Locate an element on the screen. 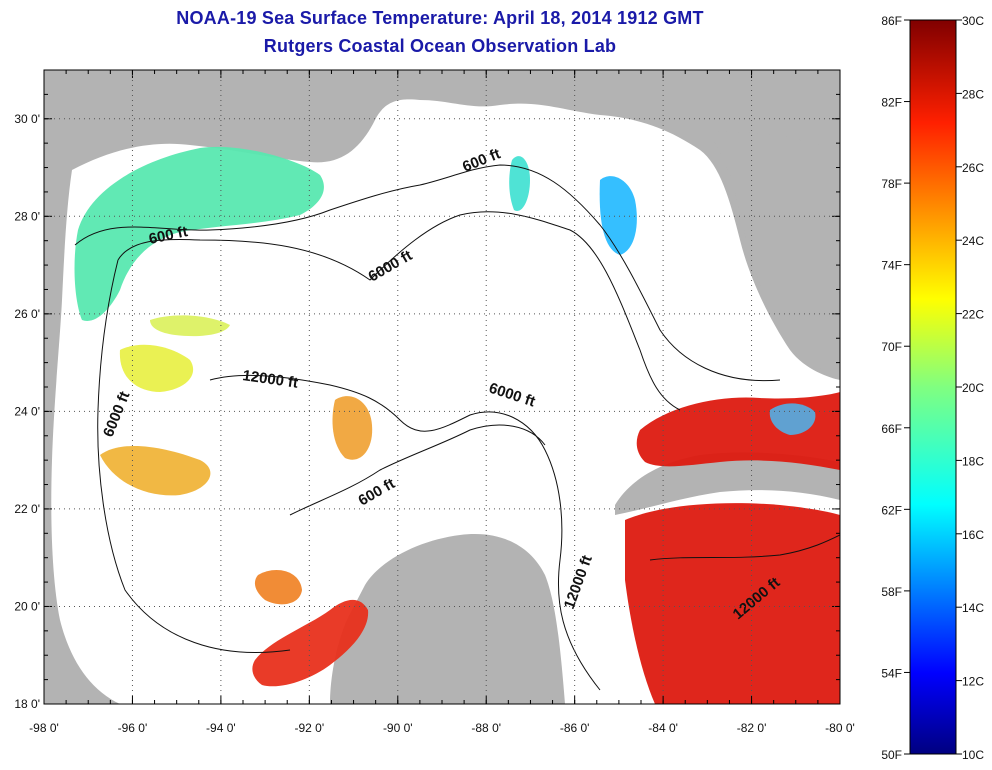  colorbar-f-label: 74F is located at coordinates (891, 266).